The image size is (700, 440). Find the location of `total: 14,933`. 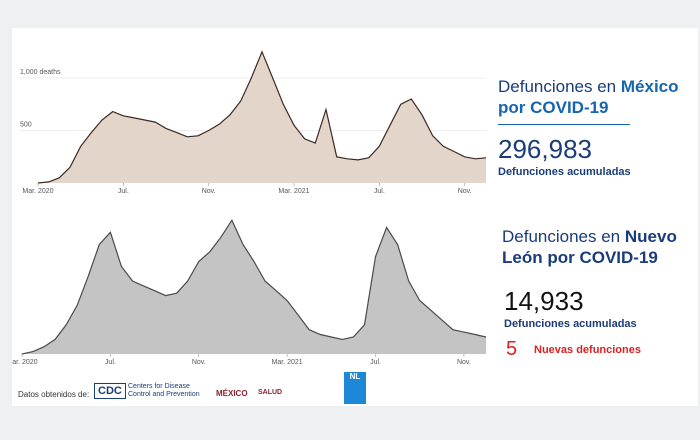

total: 14,933 is located at coordinates (544, 301).